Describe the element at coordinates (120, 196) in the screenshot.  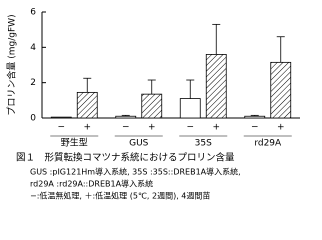
I see `caption-note: −:低温無処理, ＋:低温処理 (5℃, 2週間), 4週間苗` at that location.